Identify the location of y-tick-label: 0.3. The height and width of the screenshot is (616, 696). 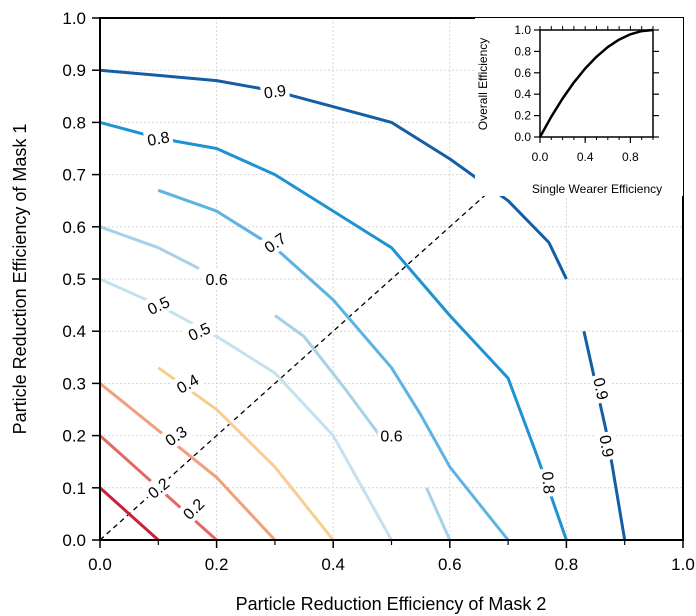
(74, 383).